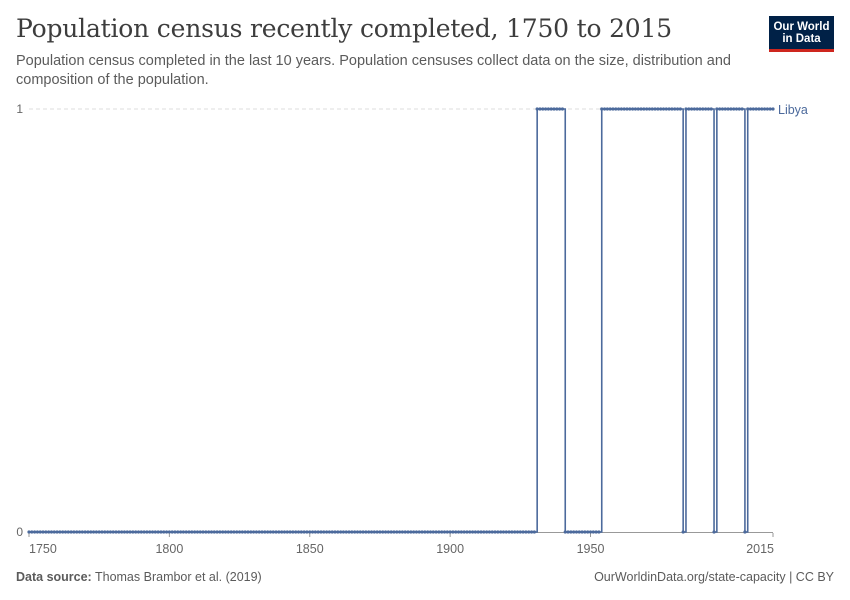  I want to click on x-tick-label: 2015, so click(760, 549).